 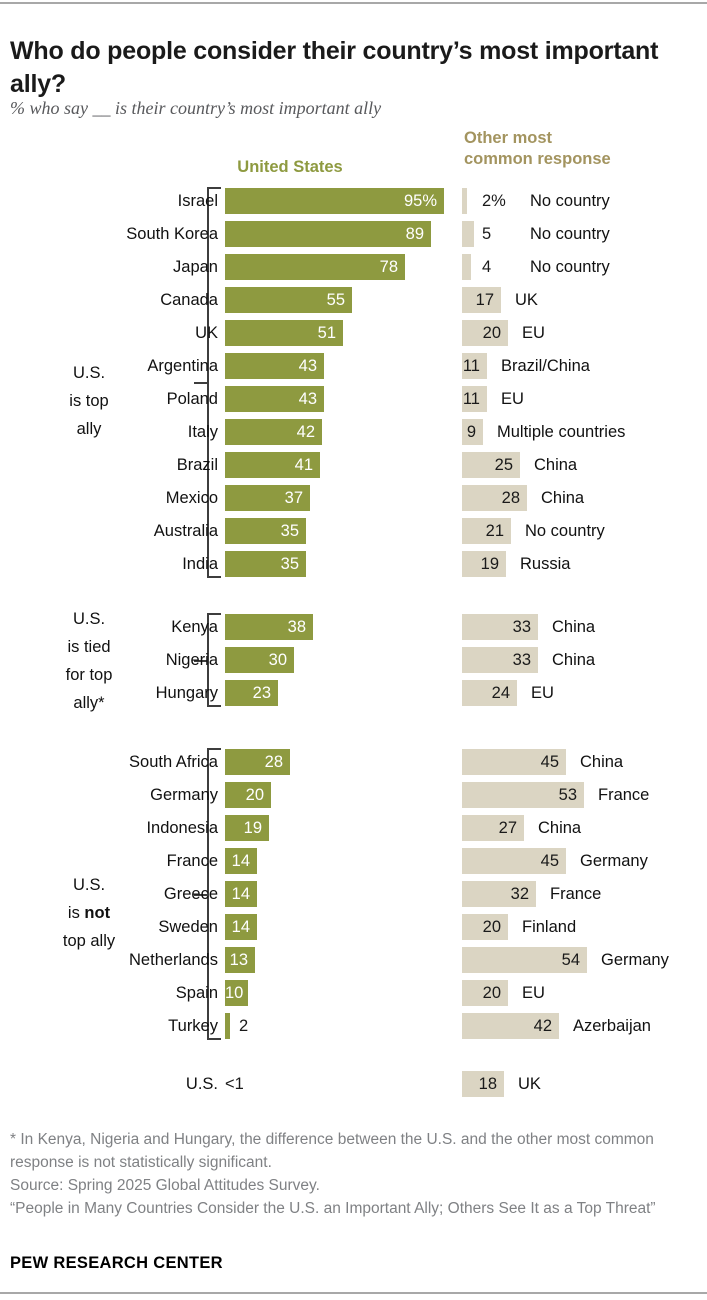 I want to click on us-bar: 78, so click(x=315, y=267).